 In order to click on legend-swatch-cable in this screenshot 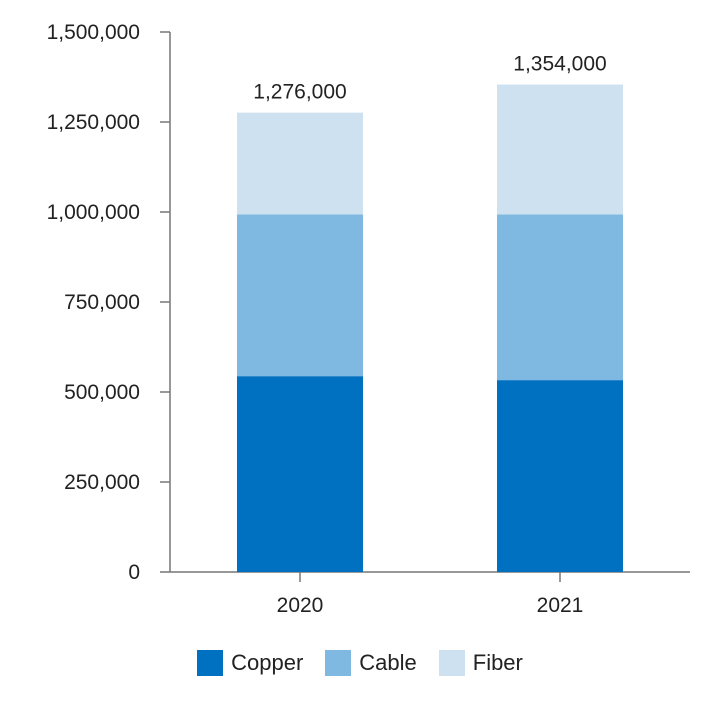, I will do `click(338, 663)`.